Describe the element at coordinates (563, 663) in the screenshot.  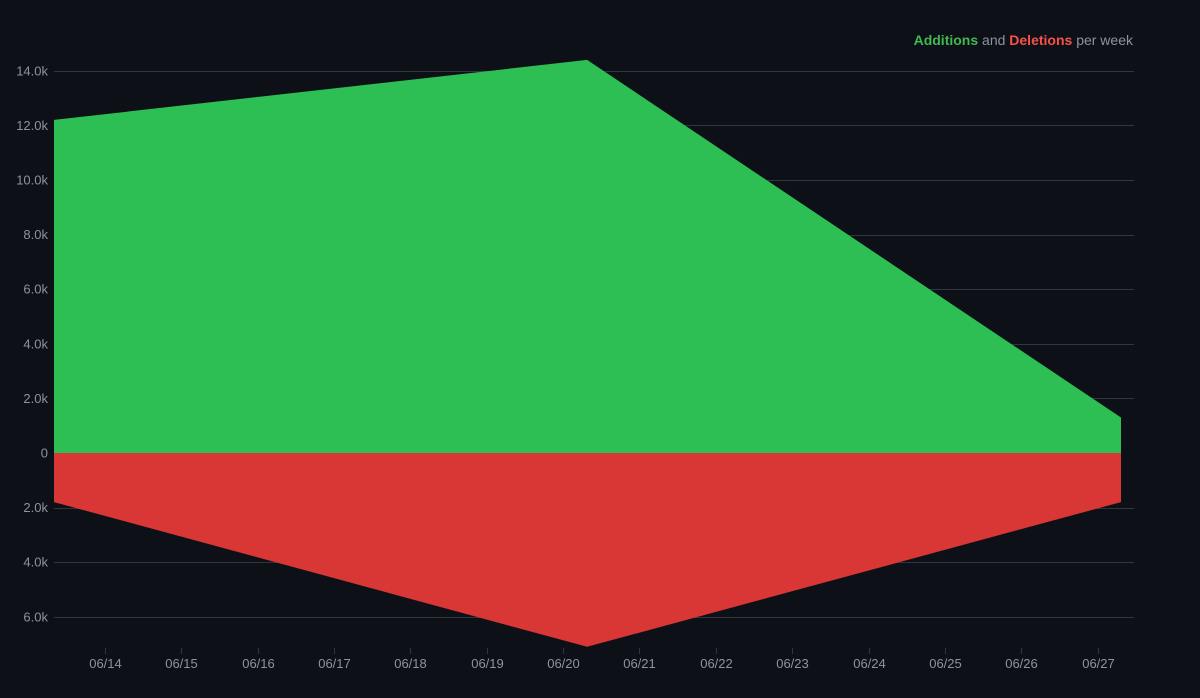
I see `x-tick-label-6: 06/20` at that location.